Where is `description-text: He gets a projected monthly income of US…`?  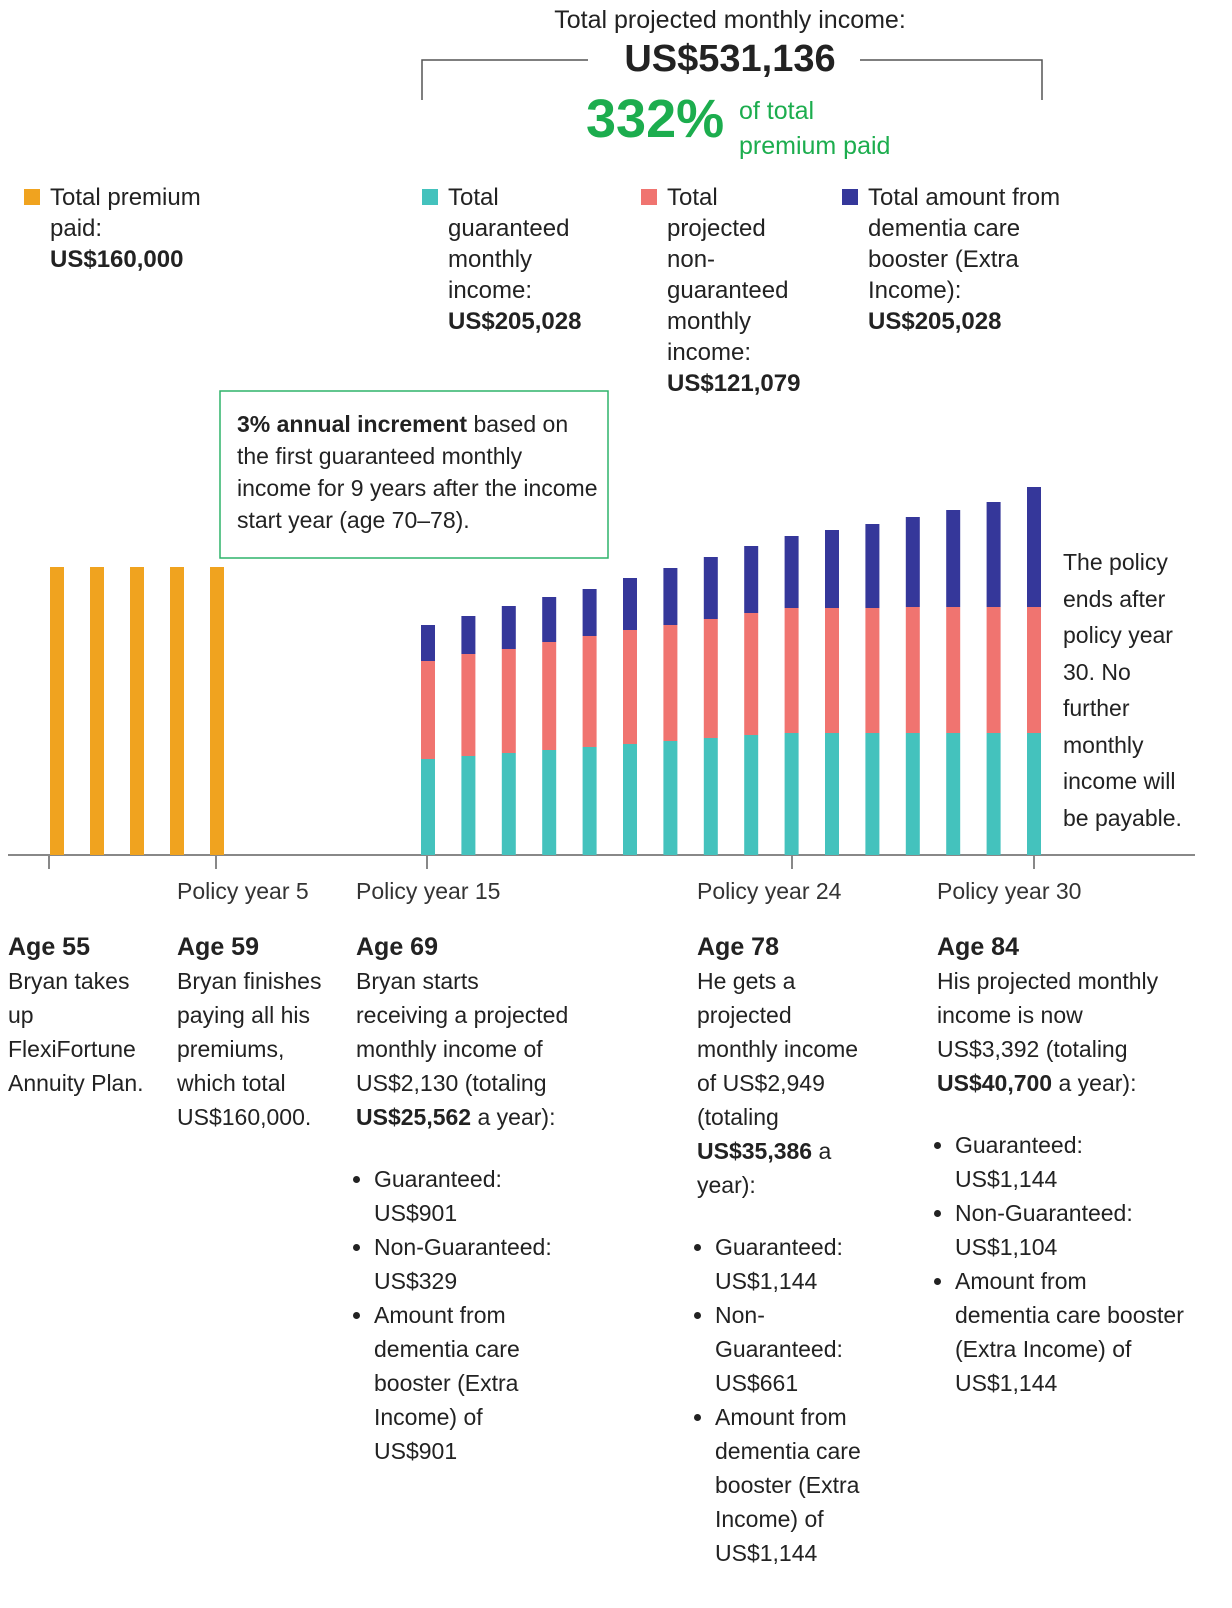
description-text: He gets a projected monthly income of US… is located at coordinates (778, 1049).